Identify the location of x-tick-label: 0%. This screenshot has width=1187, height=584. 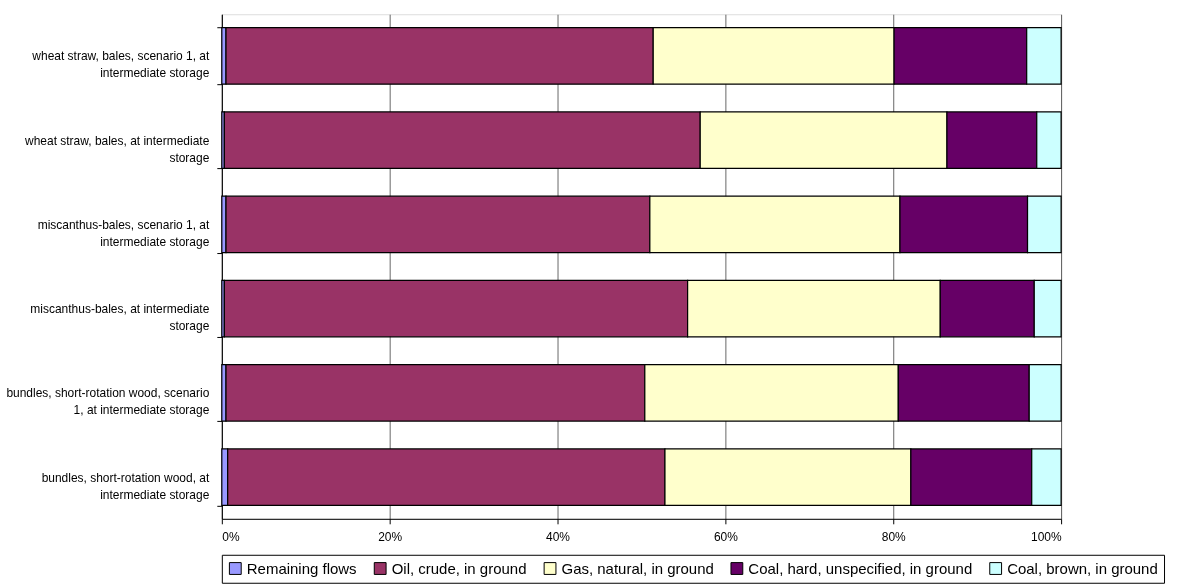
(231, 537).